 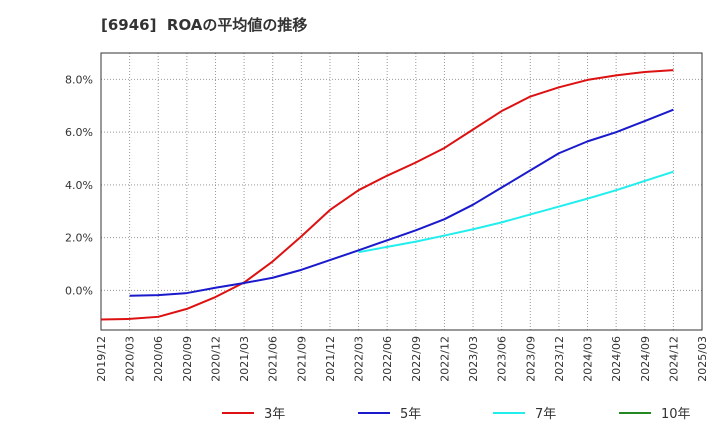 What do you see at coordinates (473, 359) in the screenshot?
I see `x-tick-label: 2023/03` at bounding box center [473, 359].